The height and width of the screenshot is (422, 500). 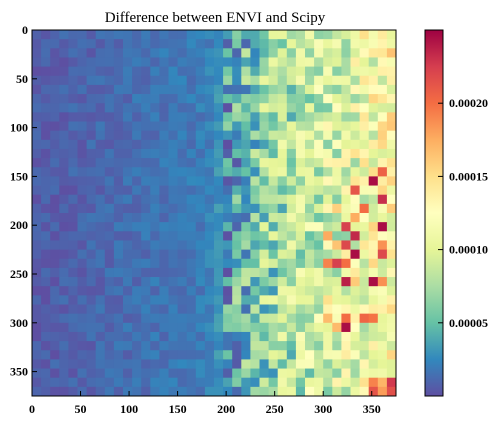 What do you see at coordinates (129, 409) in the screenshot?
I see `x-tick-label: 100` at bounding box center [129, 409].